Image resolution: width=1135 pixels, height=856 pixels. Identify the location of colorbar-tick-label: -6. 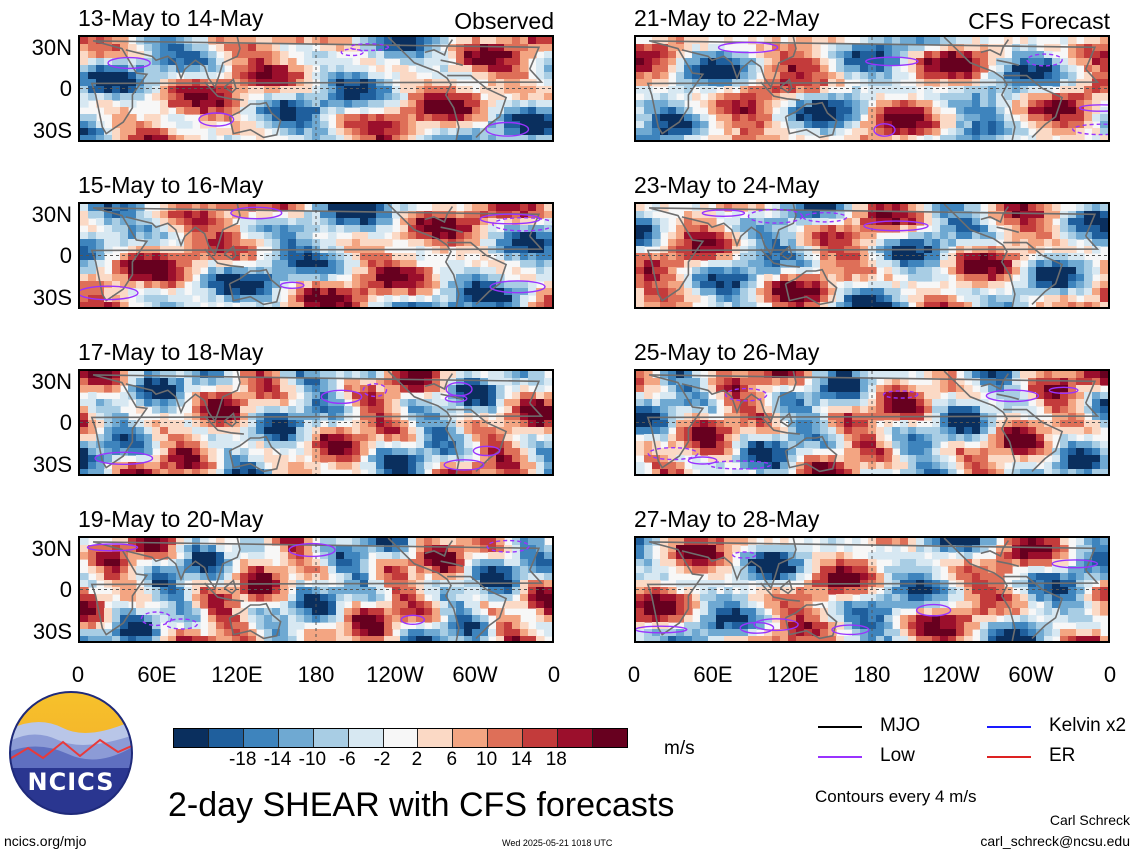
(347, 759).